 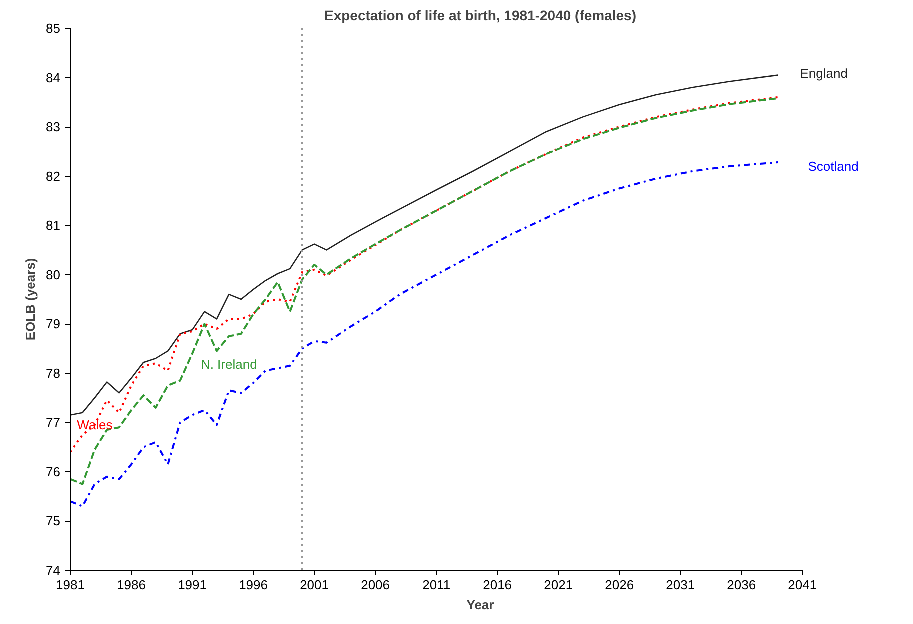 I want to click on y-tick-label: 80, so click(x=53, y=274).